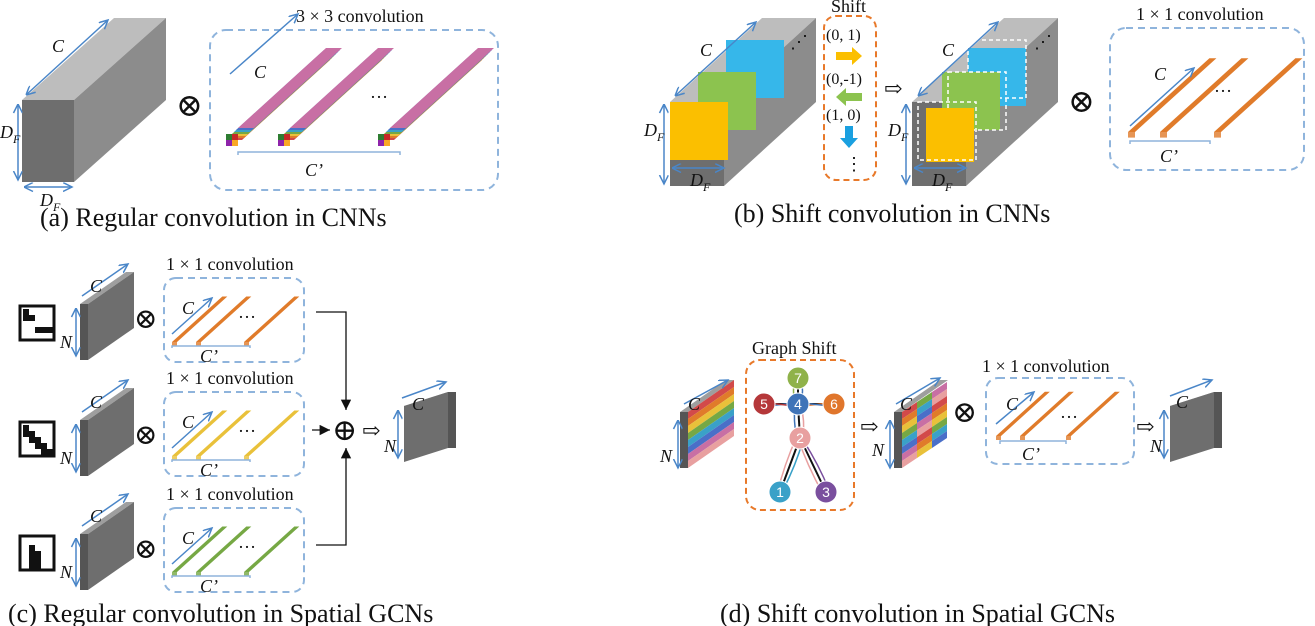 Image resolution: width=1315 pixels, height=626 pixels. Describe the element at coordinates (1145, 426) in the screenshot. I see `d-arrow-symbol-2: ⇨` at that location.